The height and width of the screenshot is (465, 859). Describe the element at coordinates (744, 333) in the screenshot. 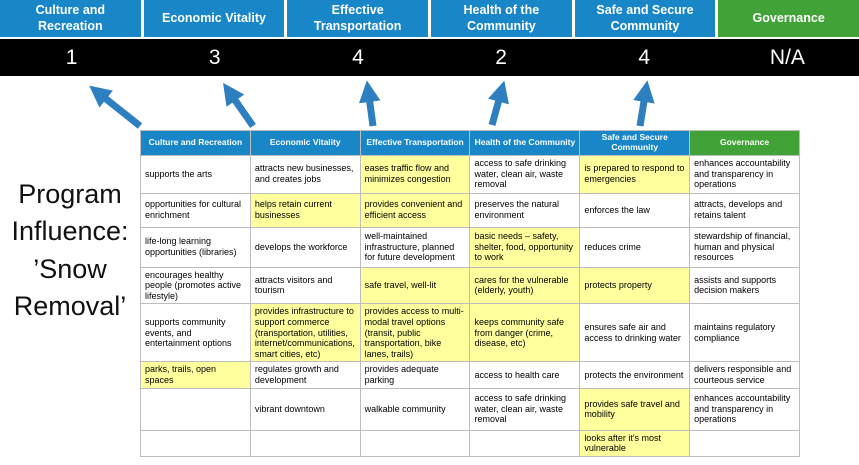

I see `matrix-cell: maintains regulatory compliance` at that location.